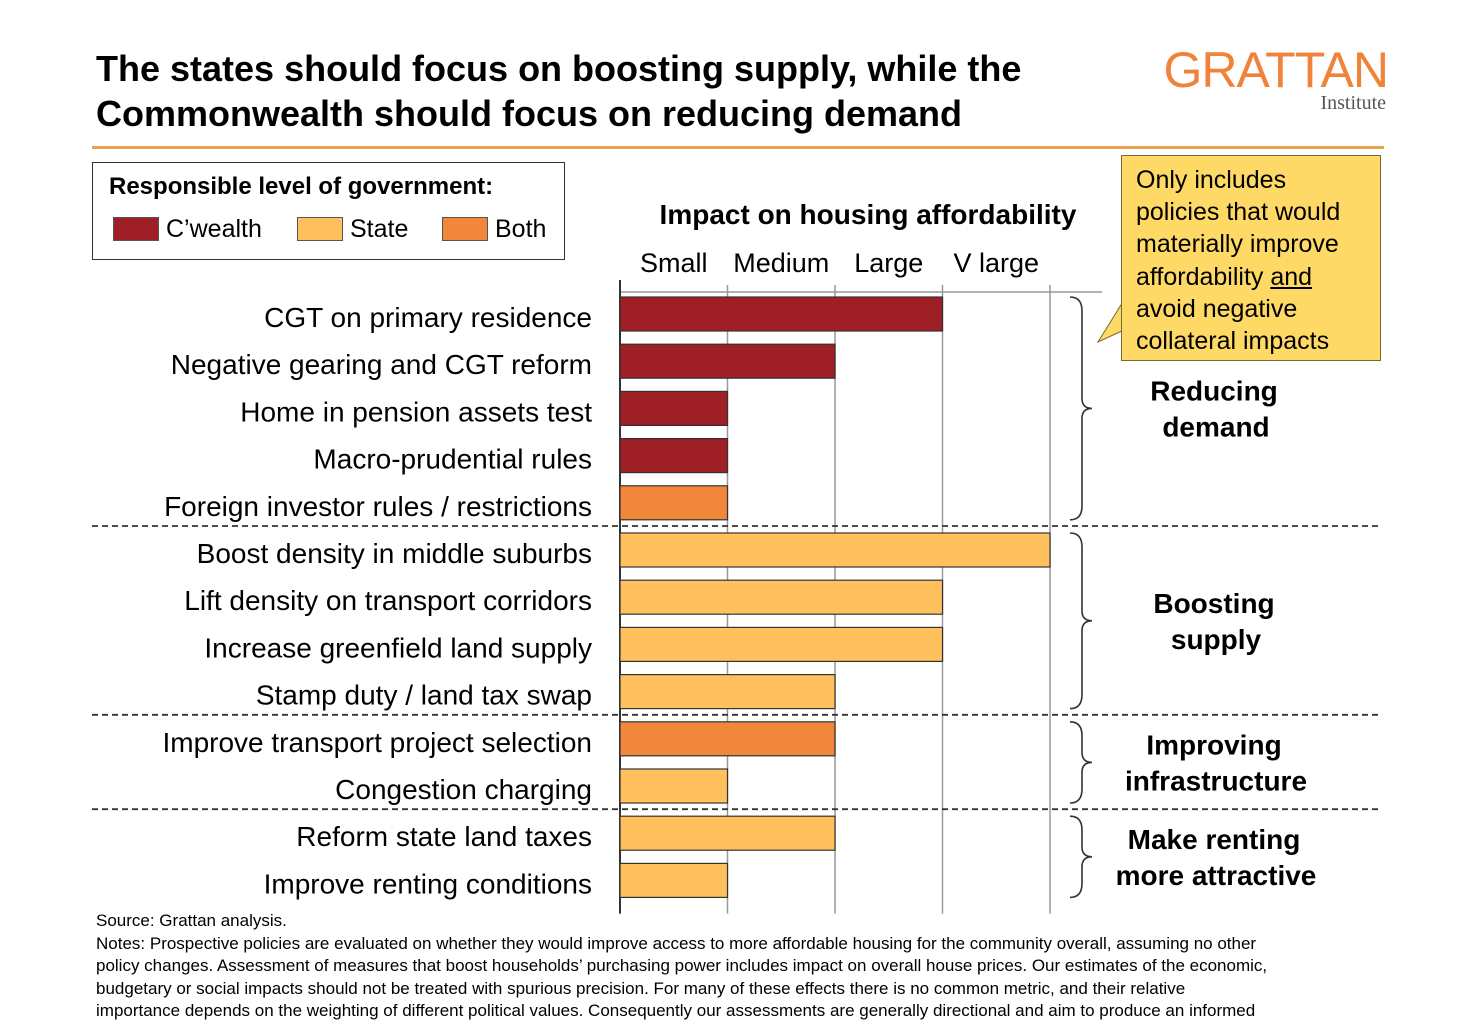  I want to click on scale-label: Medium, so click(781, 263).